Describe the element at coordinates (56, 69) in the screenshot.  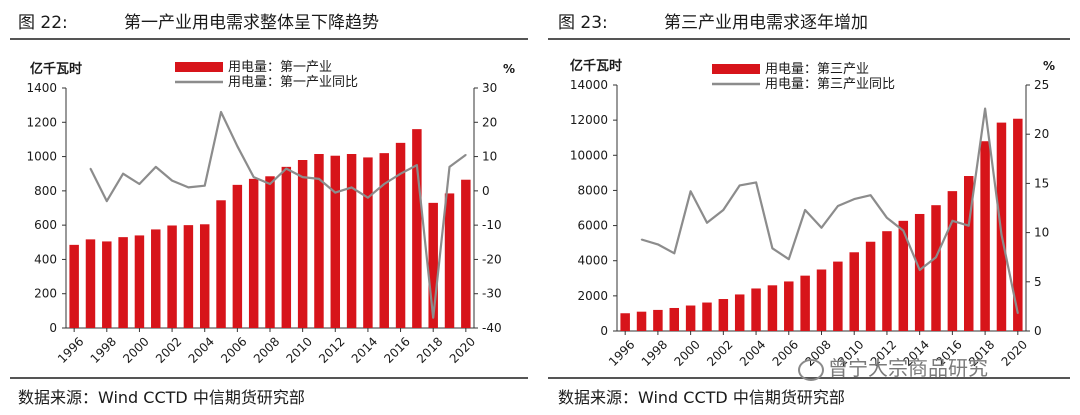
I see `y-axis-unit: 亿千瓦时` at that location.